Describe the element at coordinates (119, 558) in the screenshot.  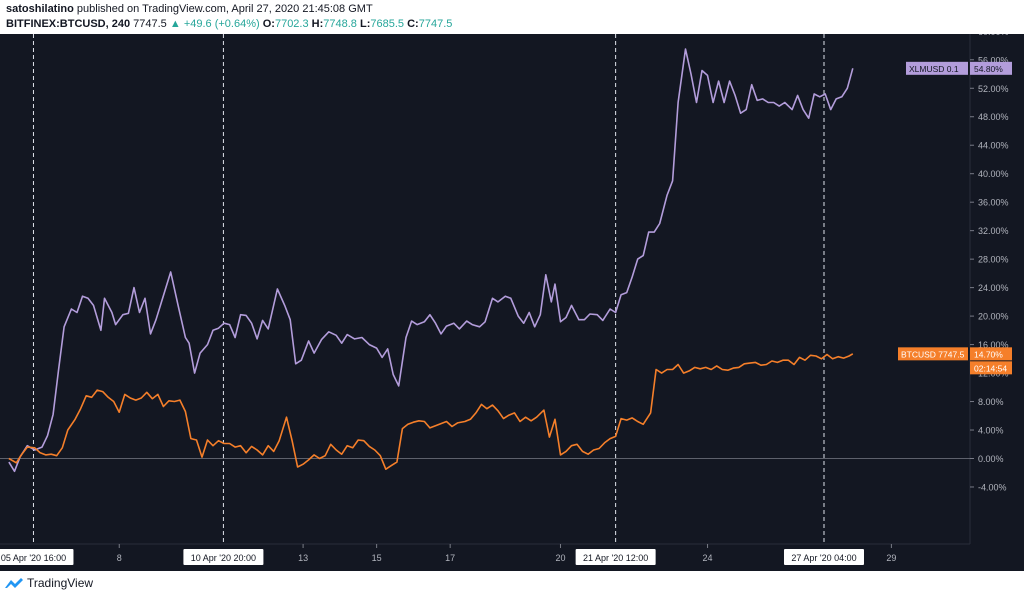
I see `x-tick-label: 8` at that location.